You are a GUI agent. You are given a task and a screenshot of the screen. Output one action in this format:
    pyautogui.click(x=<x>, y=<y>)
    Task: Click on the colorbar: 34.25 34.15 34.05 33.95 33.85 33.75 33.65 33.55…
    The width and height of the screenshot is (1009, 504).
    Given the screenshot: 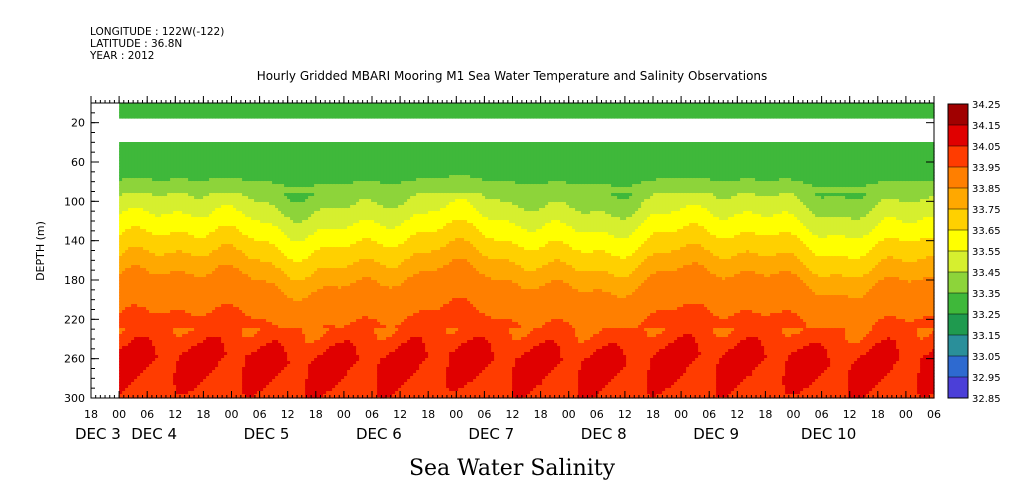 What is the action you would take?
    pyautogui.click(x=974, y=252)
    